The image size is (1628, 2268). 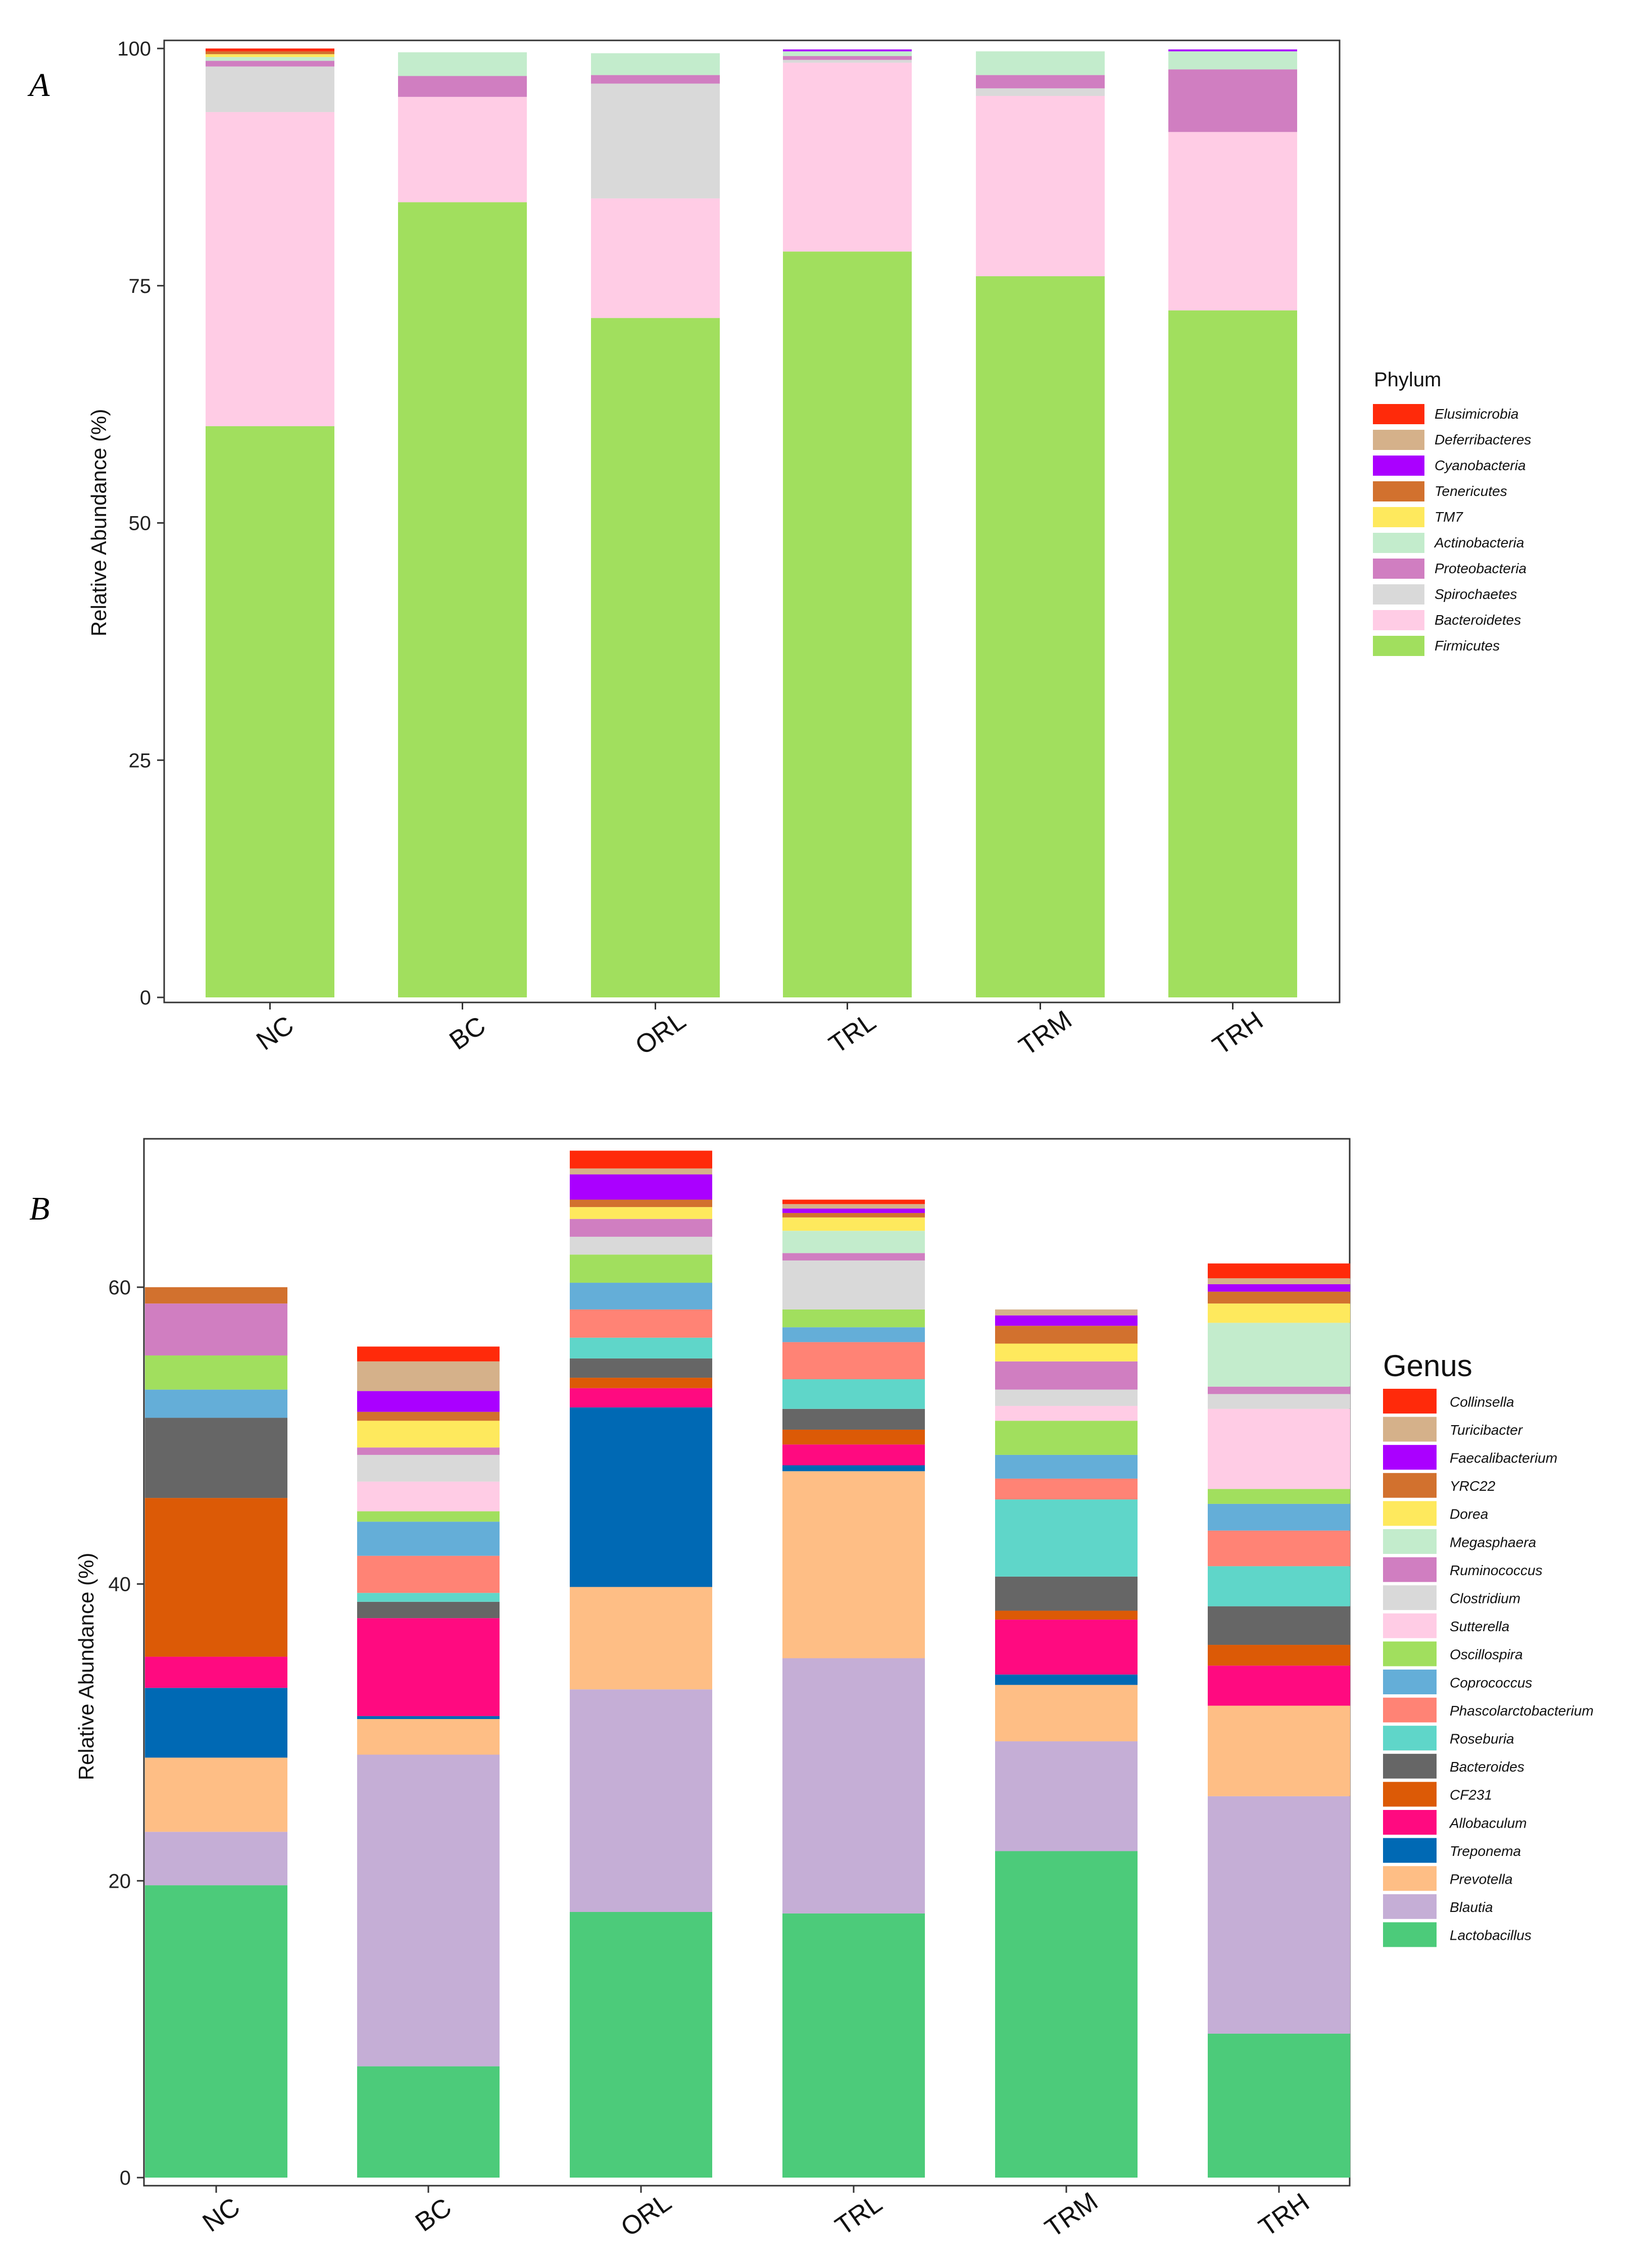 I want to click on y-axis-title: Relative Abundance (%), so click(x=99, y=523).